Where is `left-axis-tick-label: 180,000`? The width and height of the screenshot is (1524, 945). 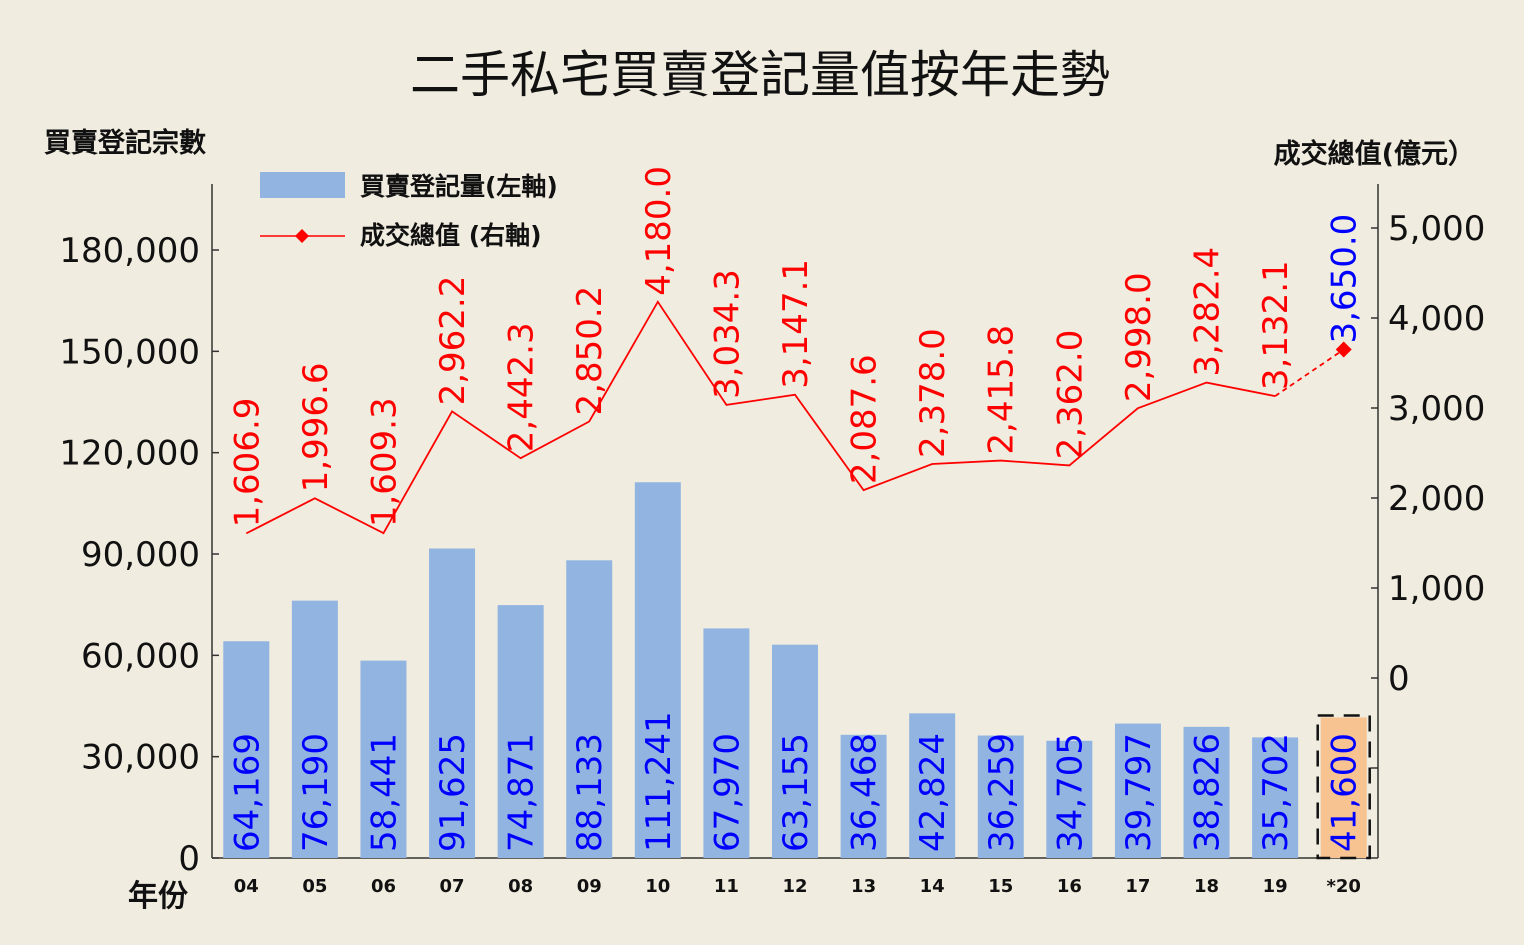
left-axis-tick-label: 180,000 is located at coordinates (129, 251).